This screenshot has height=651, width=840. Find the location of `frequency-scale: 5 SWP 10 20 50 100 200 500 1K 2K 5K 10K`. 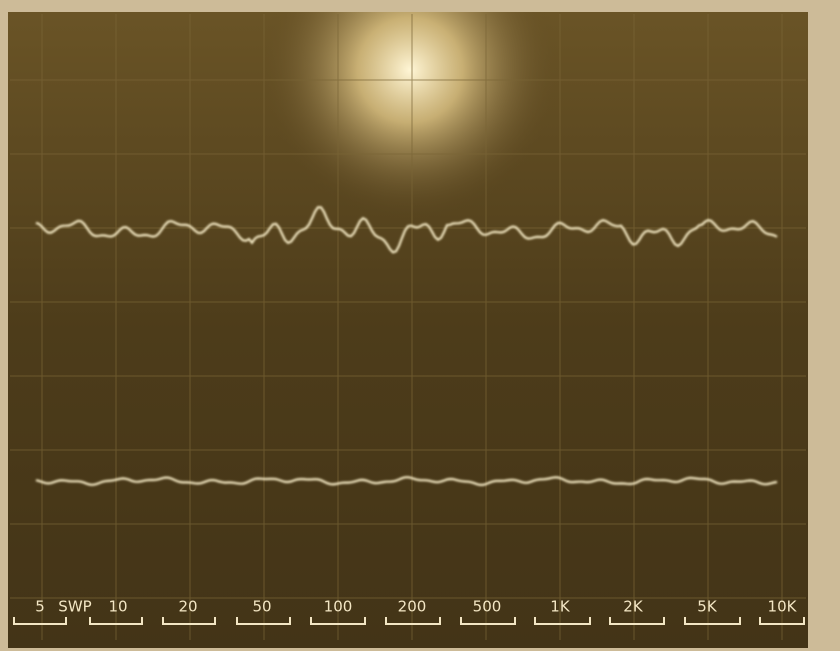

frequency-scale: 5 SWP 10 20 50 100 200 500 1K 2K 5K 10K is located at coordinates (409, 611).